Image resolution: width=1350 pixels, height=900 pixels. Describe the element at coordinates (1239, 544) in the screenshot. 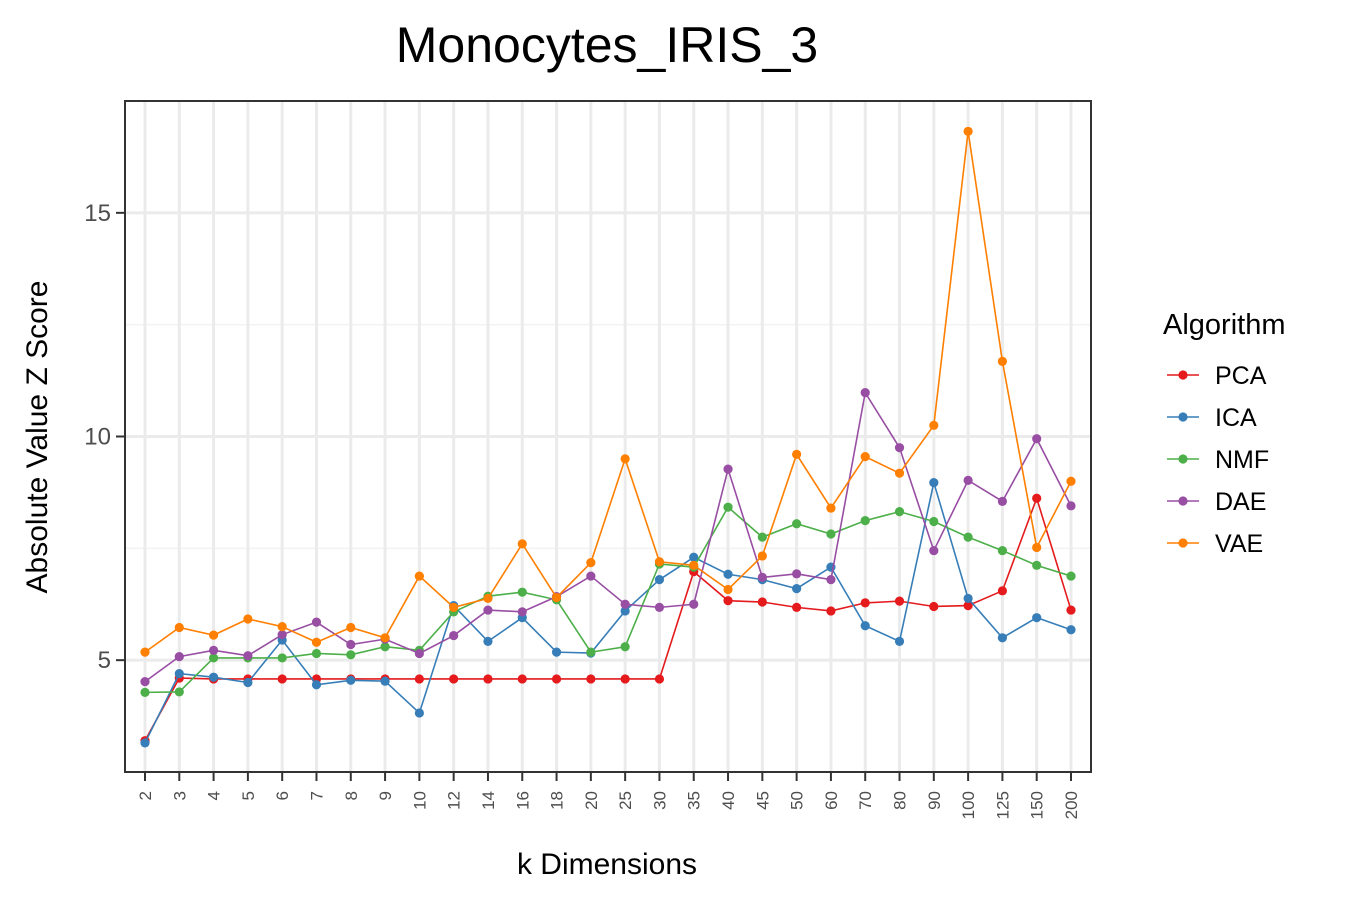

I see `legend-label-vae: VAE` at that location.